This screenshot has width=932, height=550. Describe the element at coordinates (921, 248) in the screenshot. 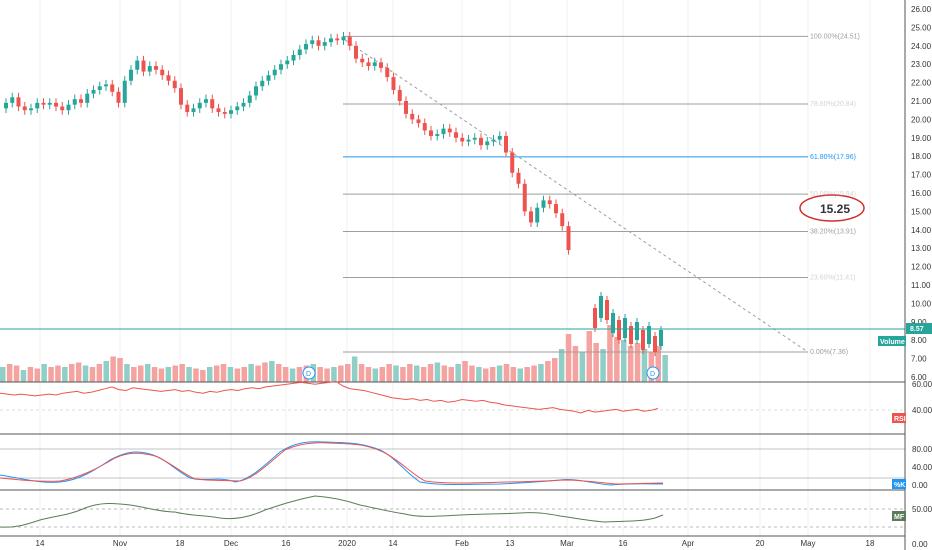

I see `price-tick: 13.00` at that location.